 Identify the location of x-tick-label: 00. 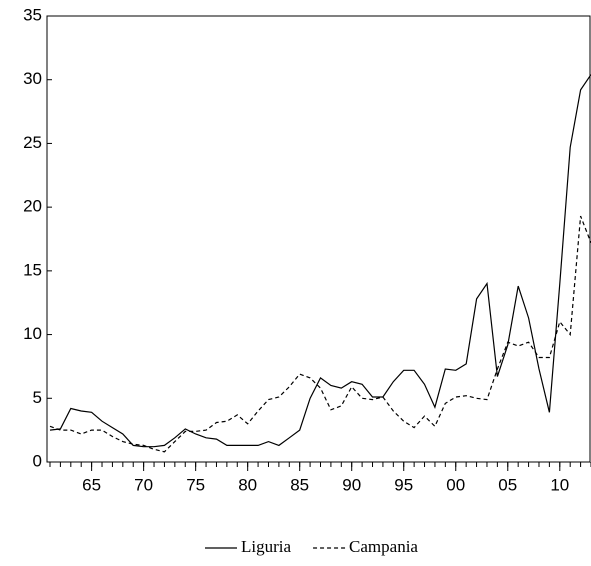
(455, 484).